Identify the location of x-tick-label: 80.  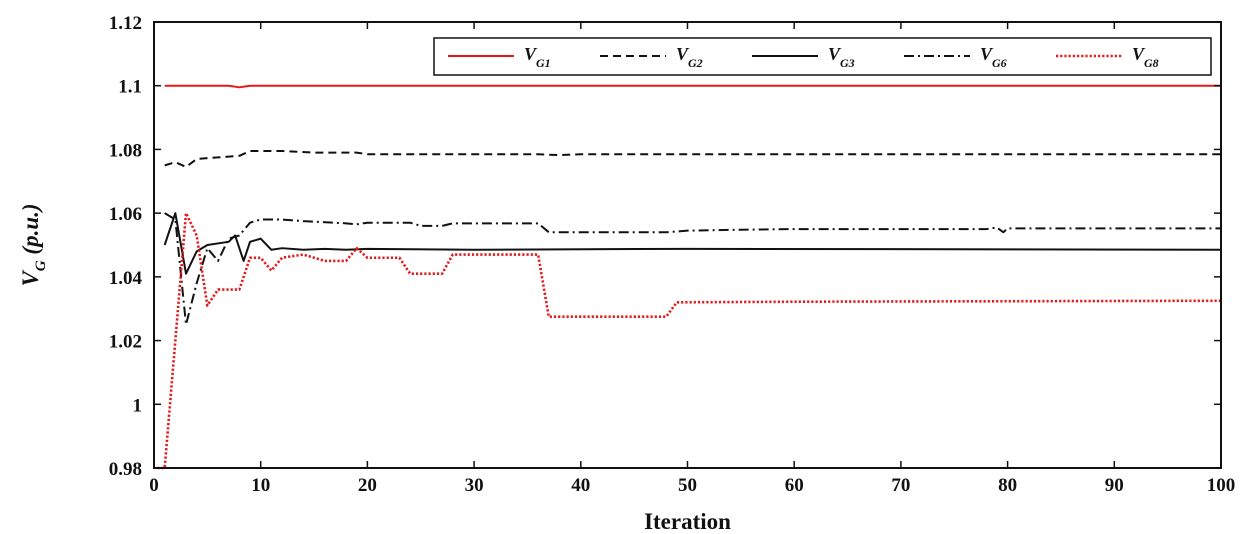
(1007, 485).